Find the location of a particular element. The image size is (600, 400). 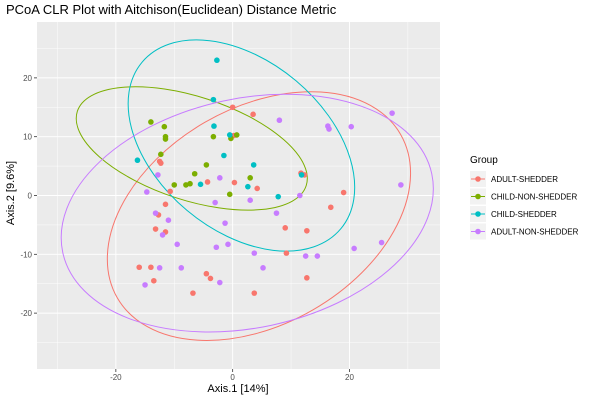

y-tick-label: 0 is located at coordinates (30, 196).